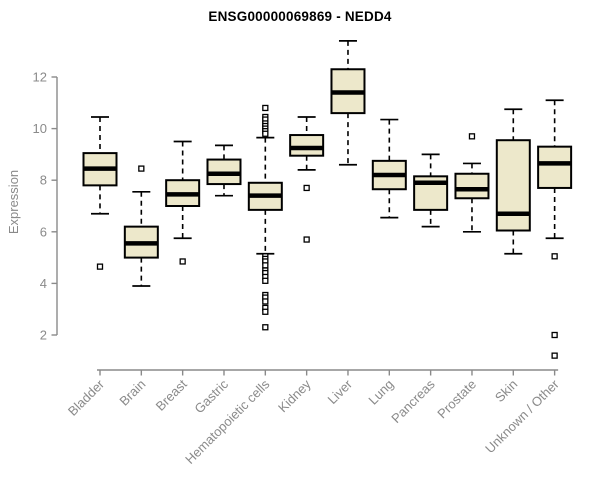  I want to click on box-lung, so click(389, 168).